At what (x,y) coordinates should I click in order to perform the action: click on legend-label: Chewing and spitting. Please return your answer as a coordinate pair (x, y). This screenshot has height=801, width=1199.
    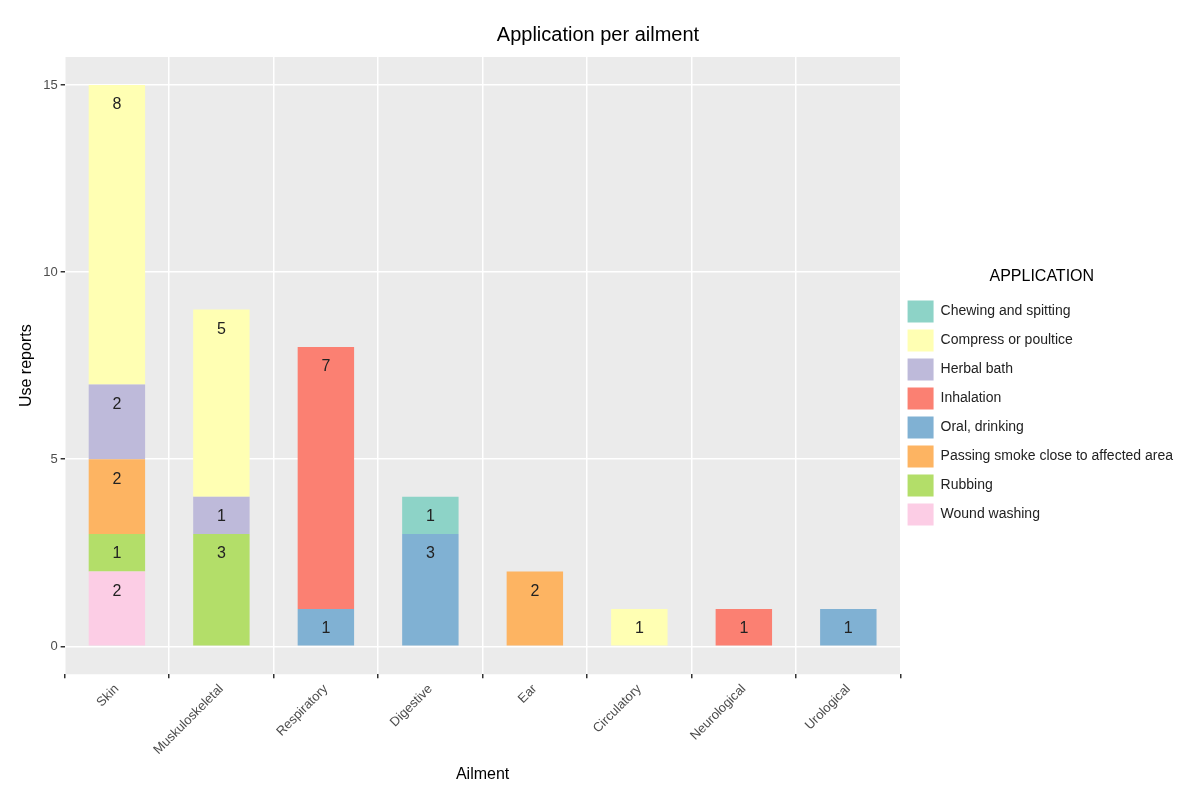
    Looking at the image, I should click on (1005, 310).